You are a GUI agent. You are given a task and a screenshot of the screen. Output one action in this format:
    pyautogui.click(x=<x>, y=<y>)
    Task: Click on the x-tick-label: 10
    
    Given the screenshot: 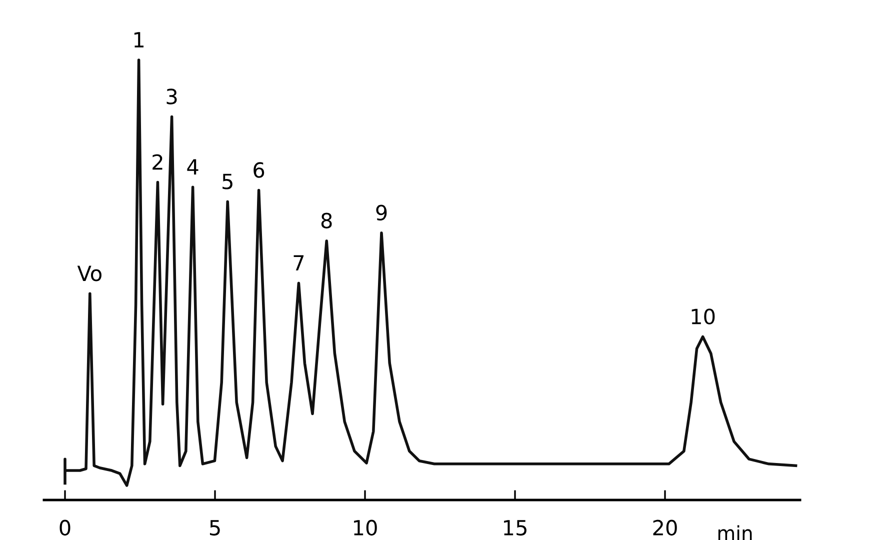 What is the action you would take?
    pyautogui.click(x=365, y=528)
    